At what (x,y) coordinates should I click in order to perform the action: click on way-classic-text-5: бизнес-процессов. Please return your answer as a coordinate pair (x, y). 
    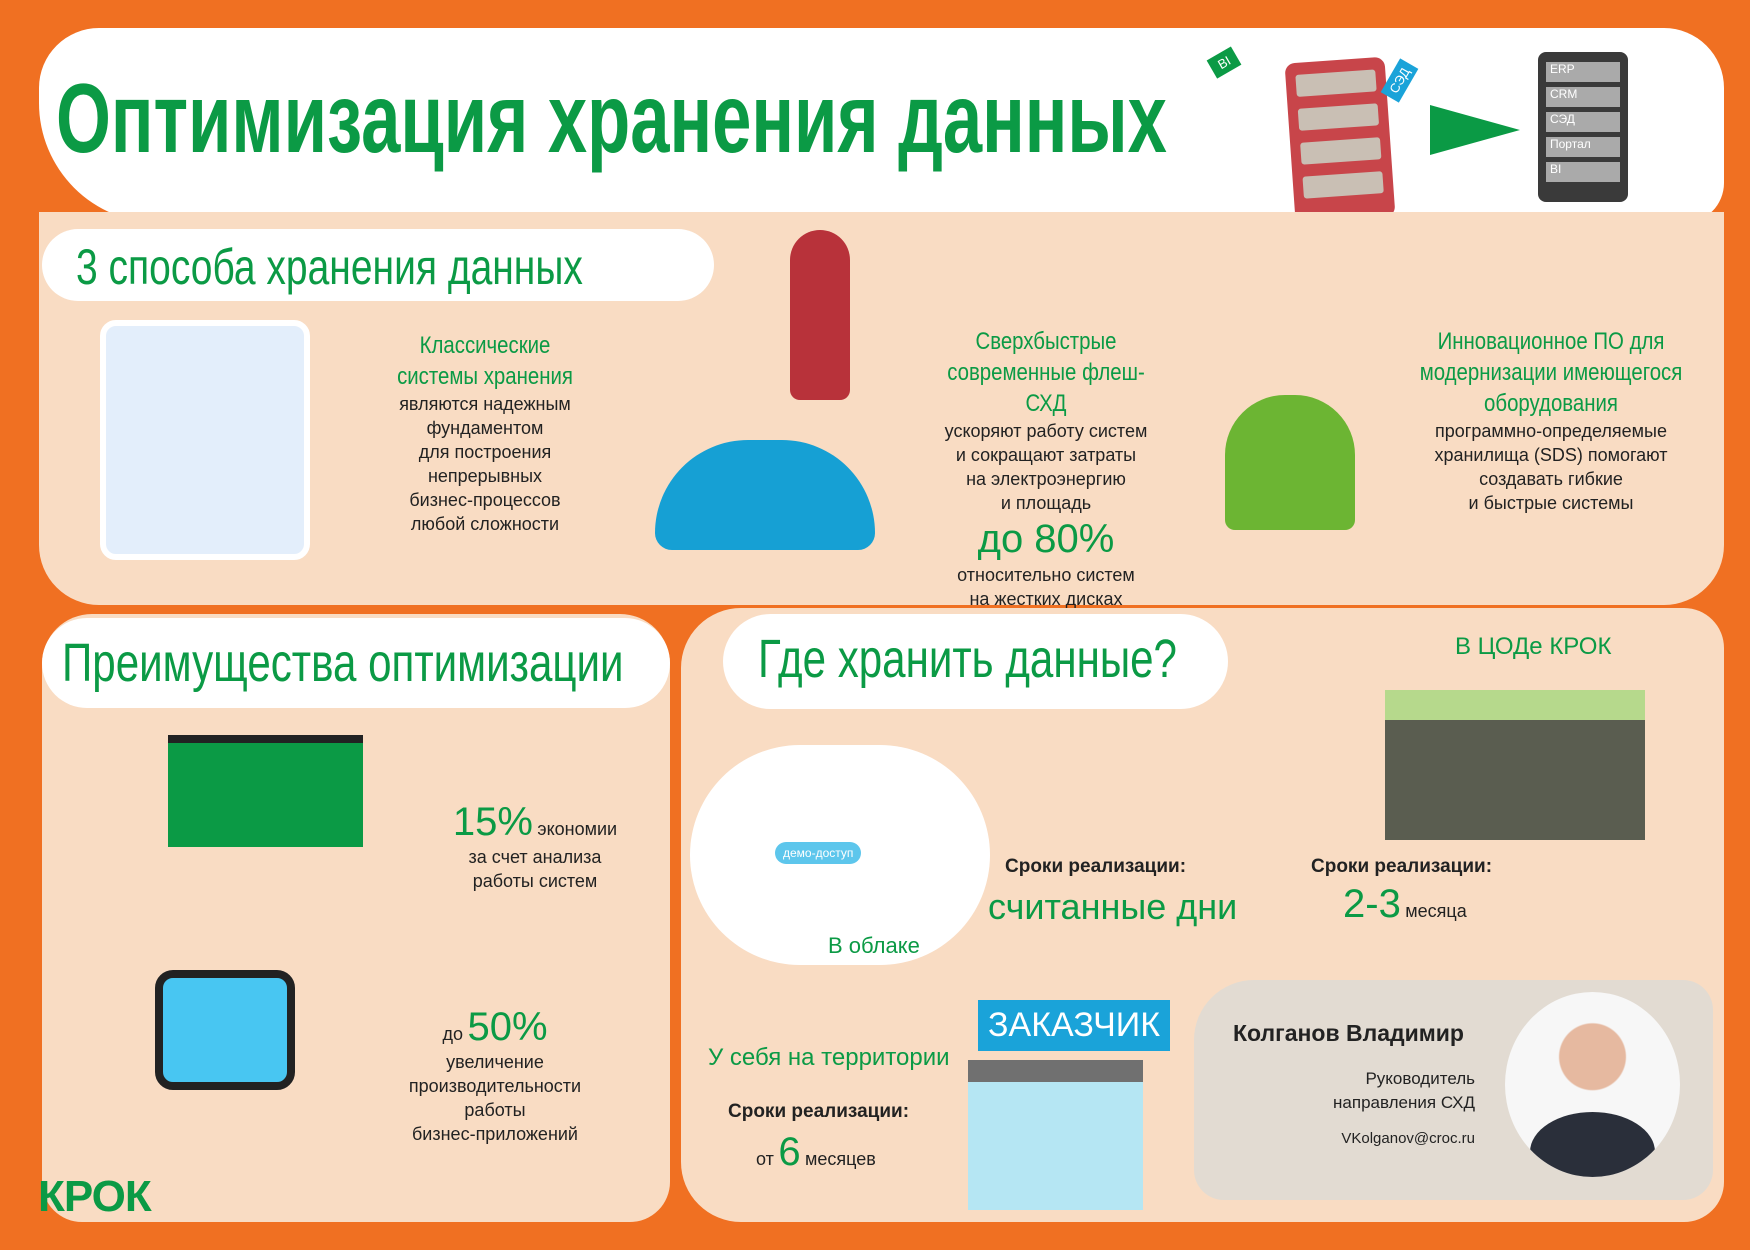
    Looking at the image, I should click on (485, 500).